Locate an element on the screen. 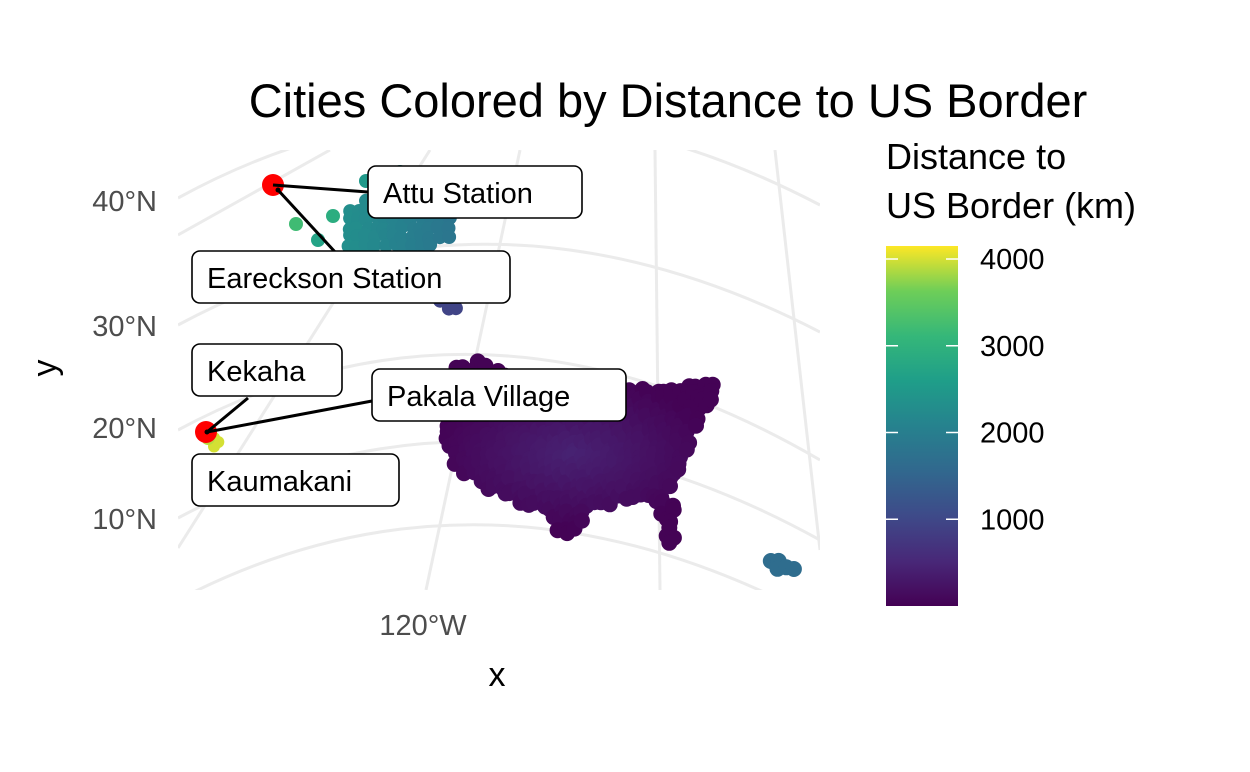  graticule-meridian-140w is located at coordinates (254, 193).